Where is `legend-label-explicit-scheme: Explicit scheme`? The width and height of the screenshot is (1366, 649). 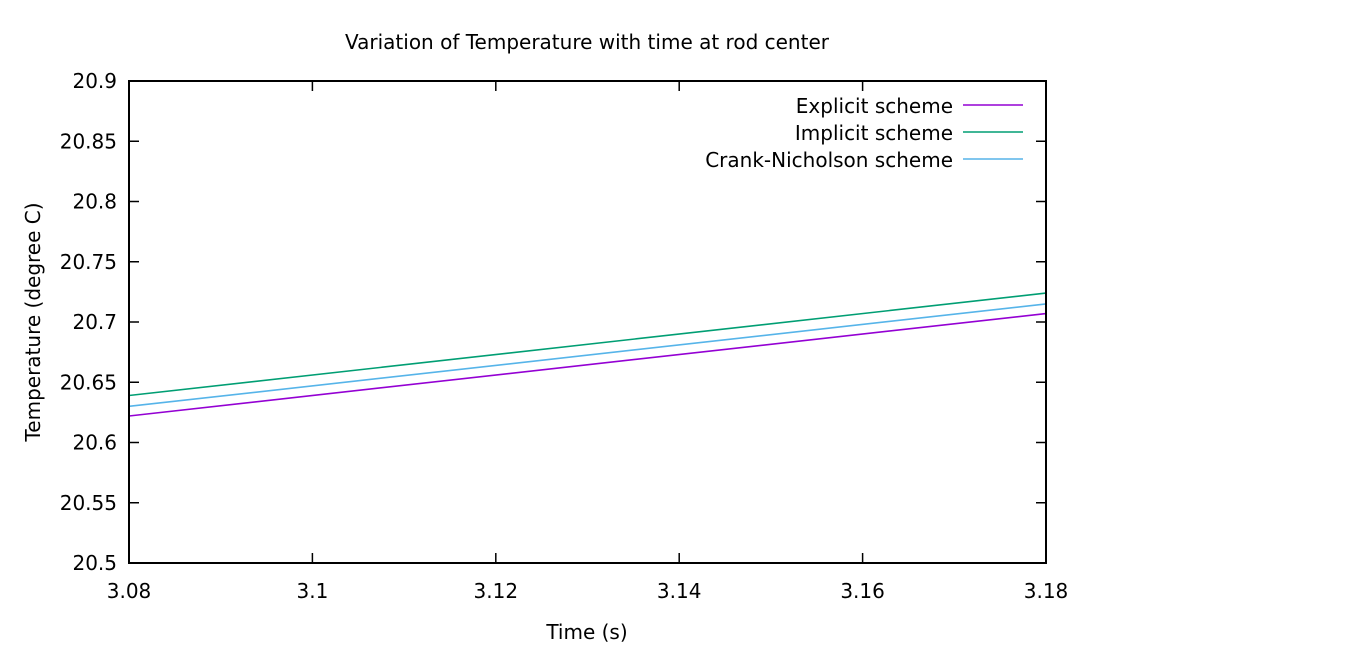 legend-label-explicit-scheme: Explicit scheme is located at coordinates (874, 106).